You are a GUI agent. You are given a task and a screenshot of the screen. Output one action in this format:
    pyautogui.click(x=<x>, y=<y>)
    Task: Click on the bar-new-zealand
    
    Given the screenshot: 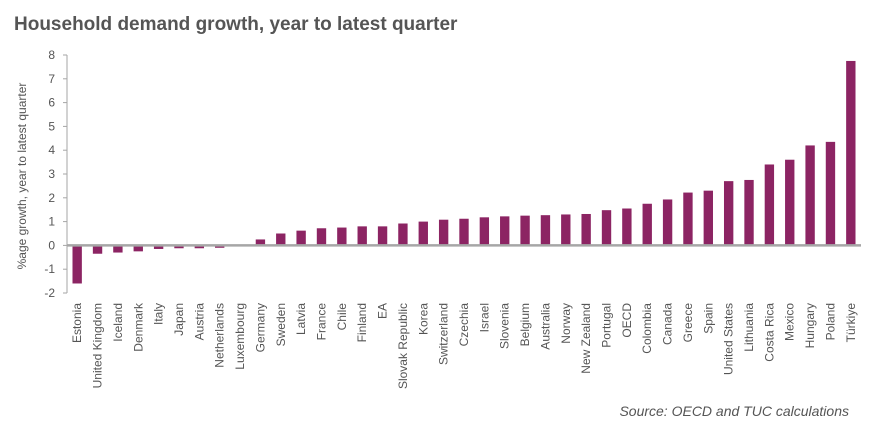 What is the action you would take?
    pyautogui.click(x=586, y=229)
    